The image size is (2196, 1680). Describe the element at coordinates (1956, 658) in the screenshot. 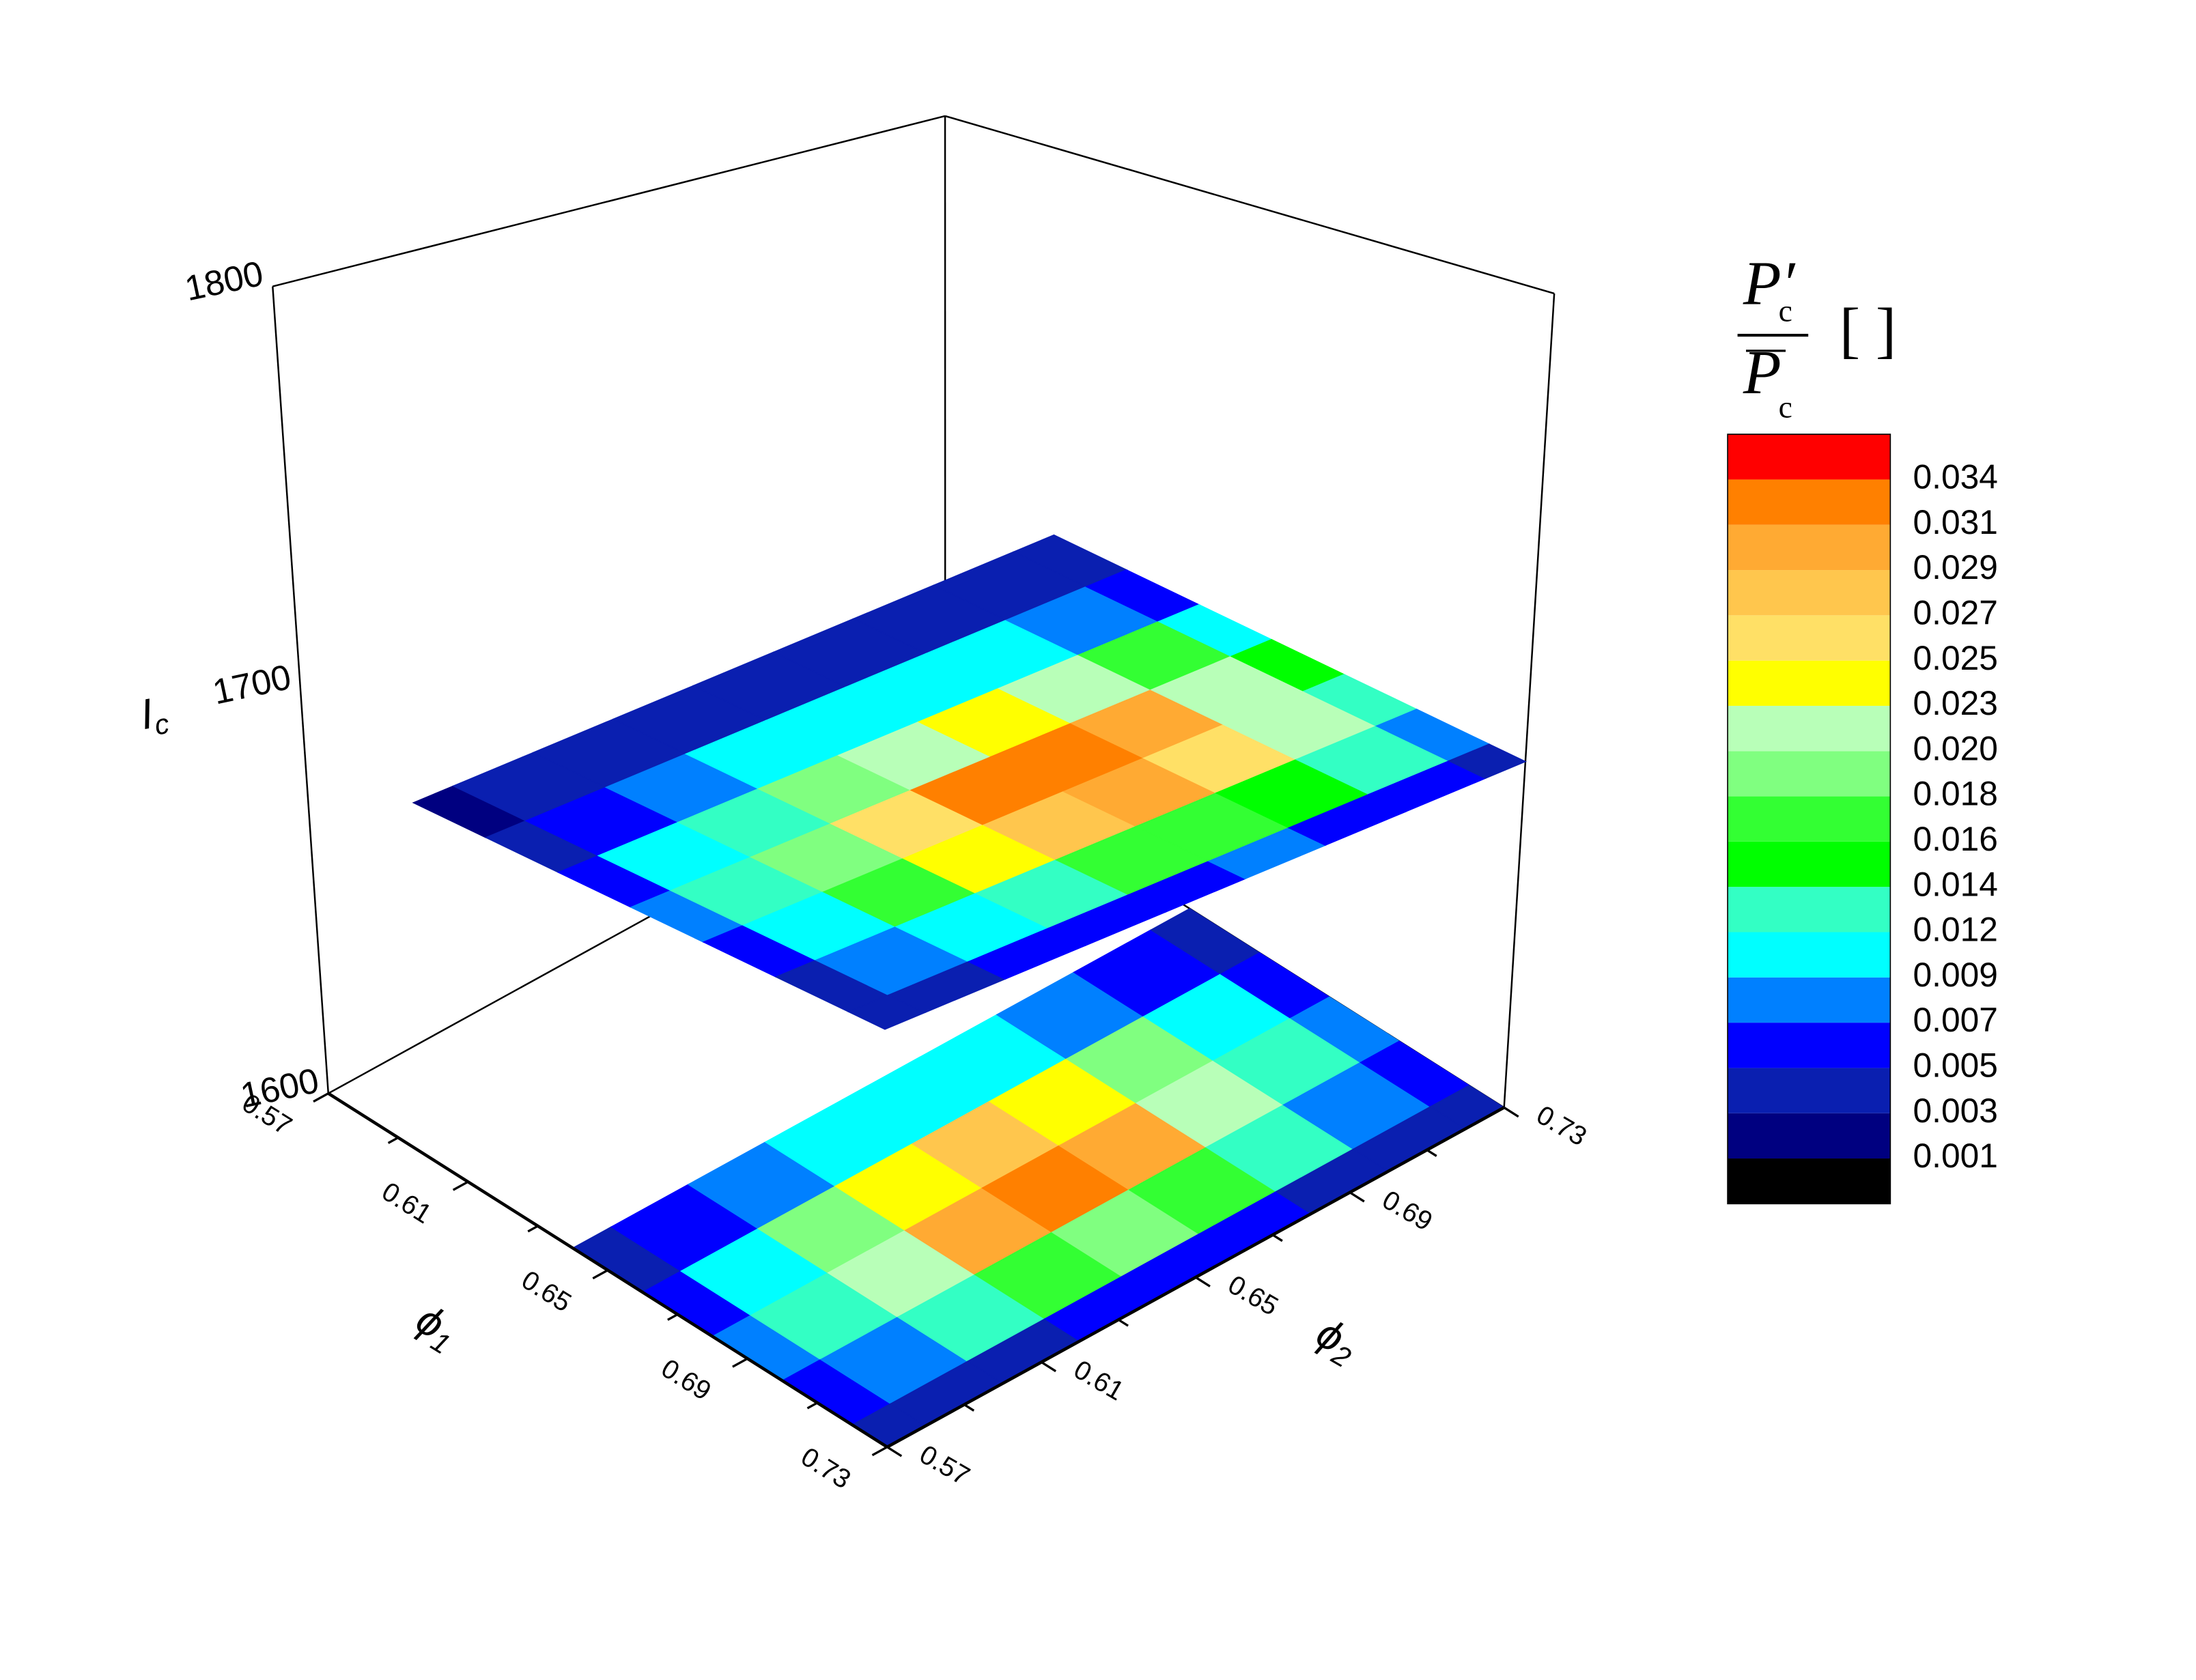

I see `colorbar-label: 0.025` at that location.